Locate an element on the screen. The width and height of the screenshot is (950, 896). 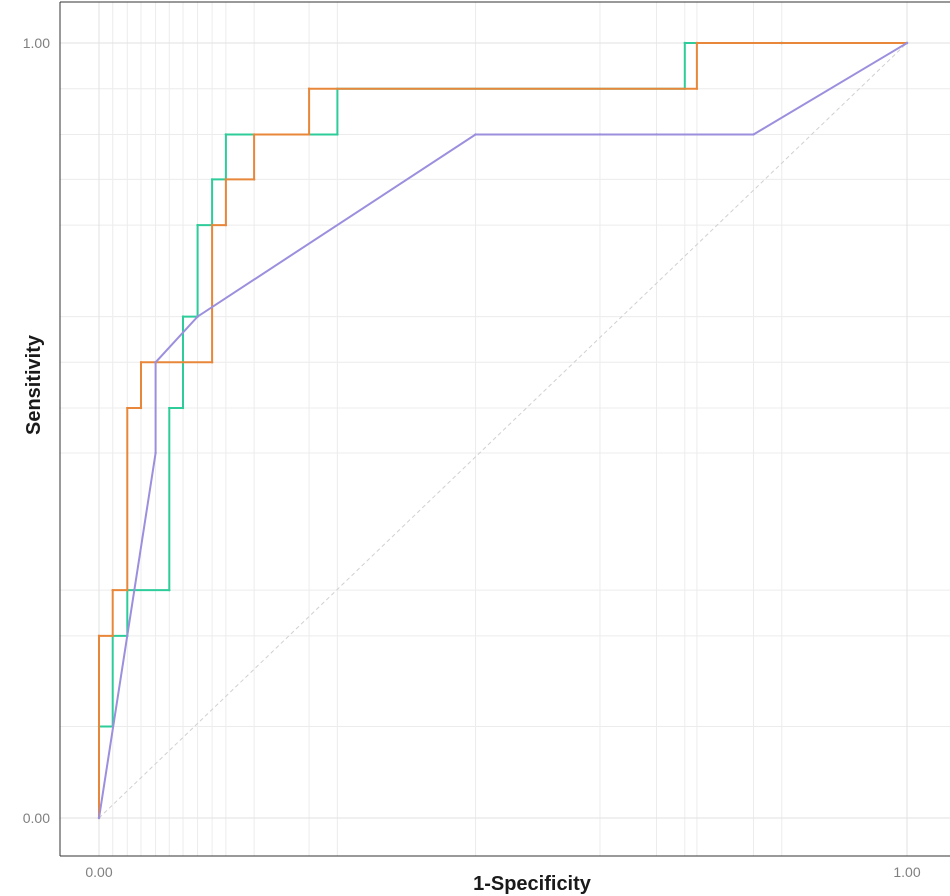
x-tick-label-max: 1.00 is located at coordinates (906, 872).